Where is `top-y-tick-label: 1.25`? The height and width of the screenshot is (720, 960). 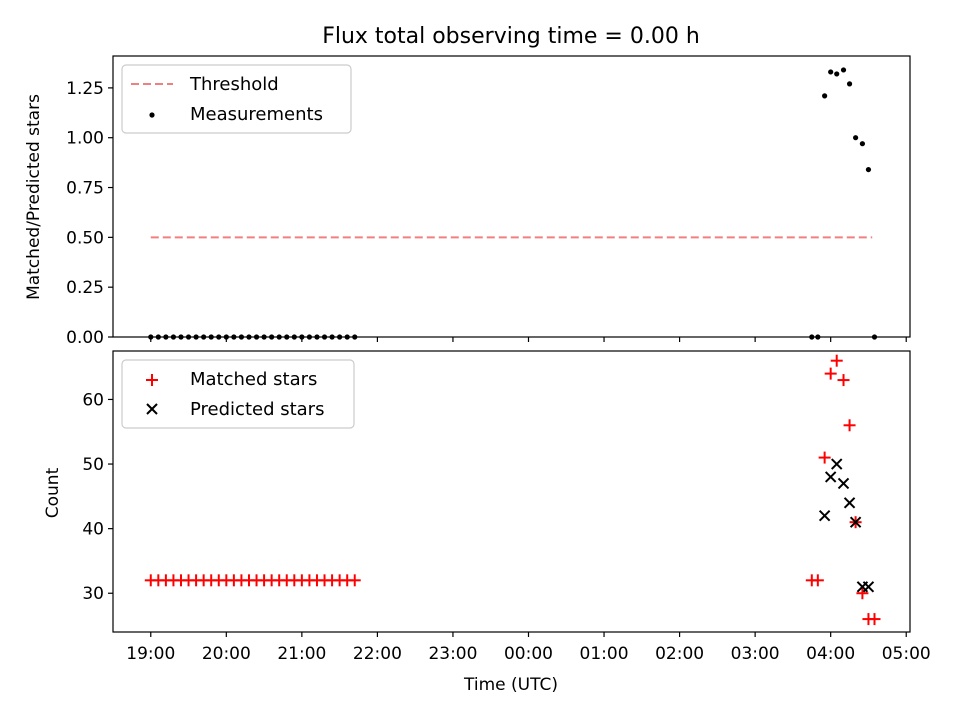
top-y-tick-label: 1.25 is located at coordinates (85, 89).